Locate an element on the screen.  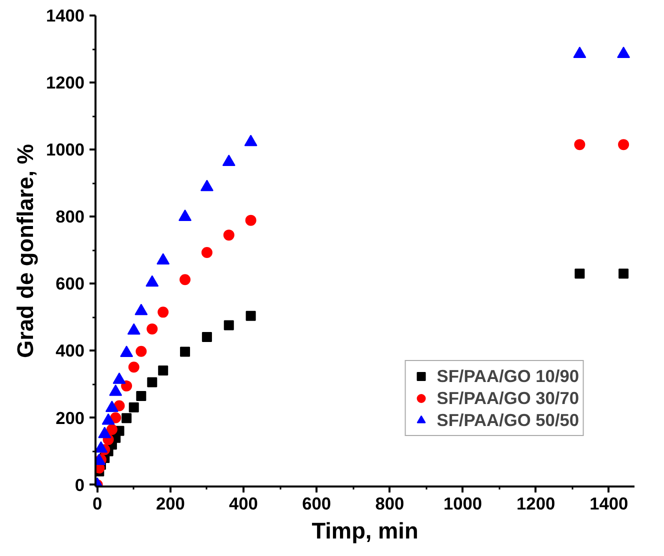
x-tick-label: 200 is located at coordinates (170, 504).